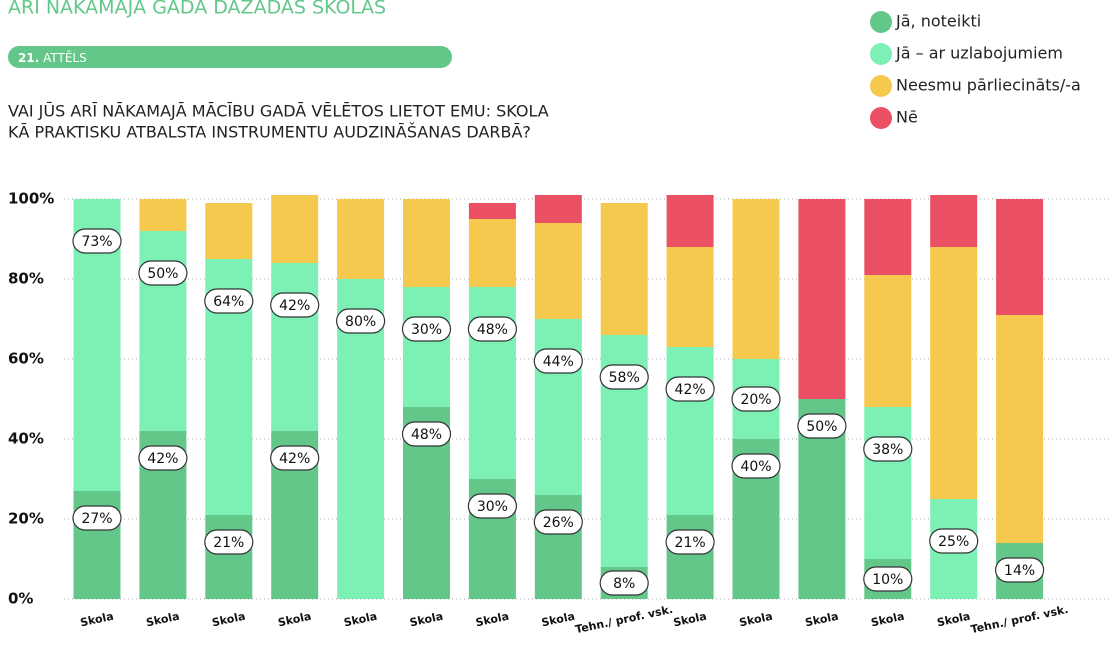 Image resolution: width=1115 pixels, height=655 pixels. I want to click on value-label: 14%, so click(1019, 571).